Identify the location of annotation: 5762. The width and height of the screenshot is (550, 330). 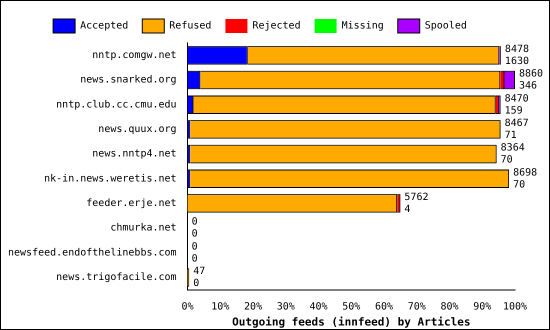
(416, 198).